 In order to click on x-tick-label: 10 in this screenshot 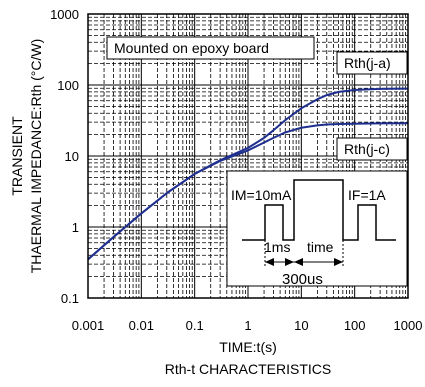, I will do `click(301, 325)`.